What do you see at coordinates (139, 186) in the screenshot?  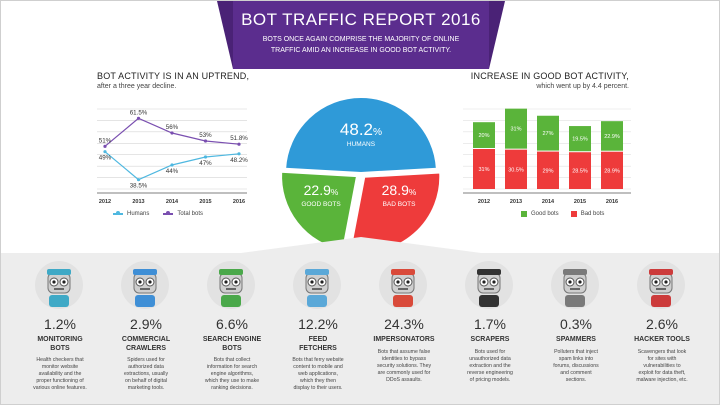 I see `humans-data-label: 38.5%` at bounding box center [139, 186].